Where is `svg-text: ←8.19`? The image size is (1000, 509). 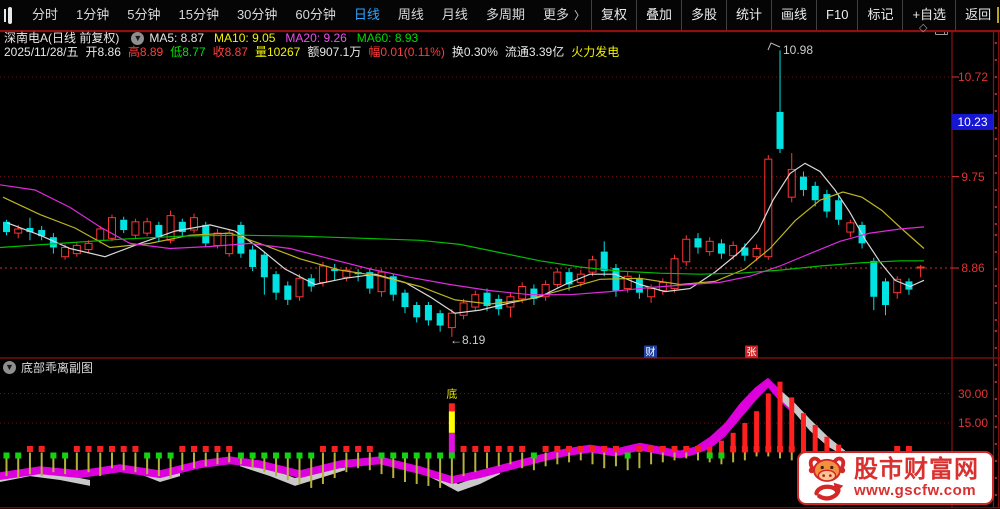 svg-text: ←8.19 is located at coordinates (468, 340).